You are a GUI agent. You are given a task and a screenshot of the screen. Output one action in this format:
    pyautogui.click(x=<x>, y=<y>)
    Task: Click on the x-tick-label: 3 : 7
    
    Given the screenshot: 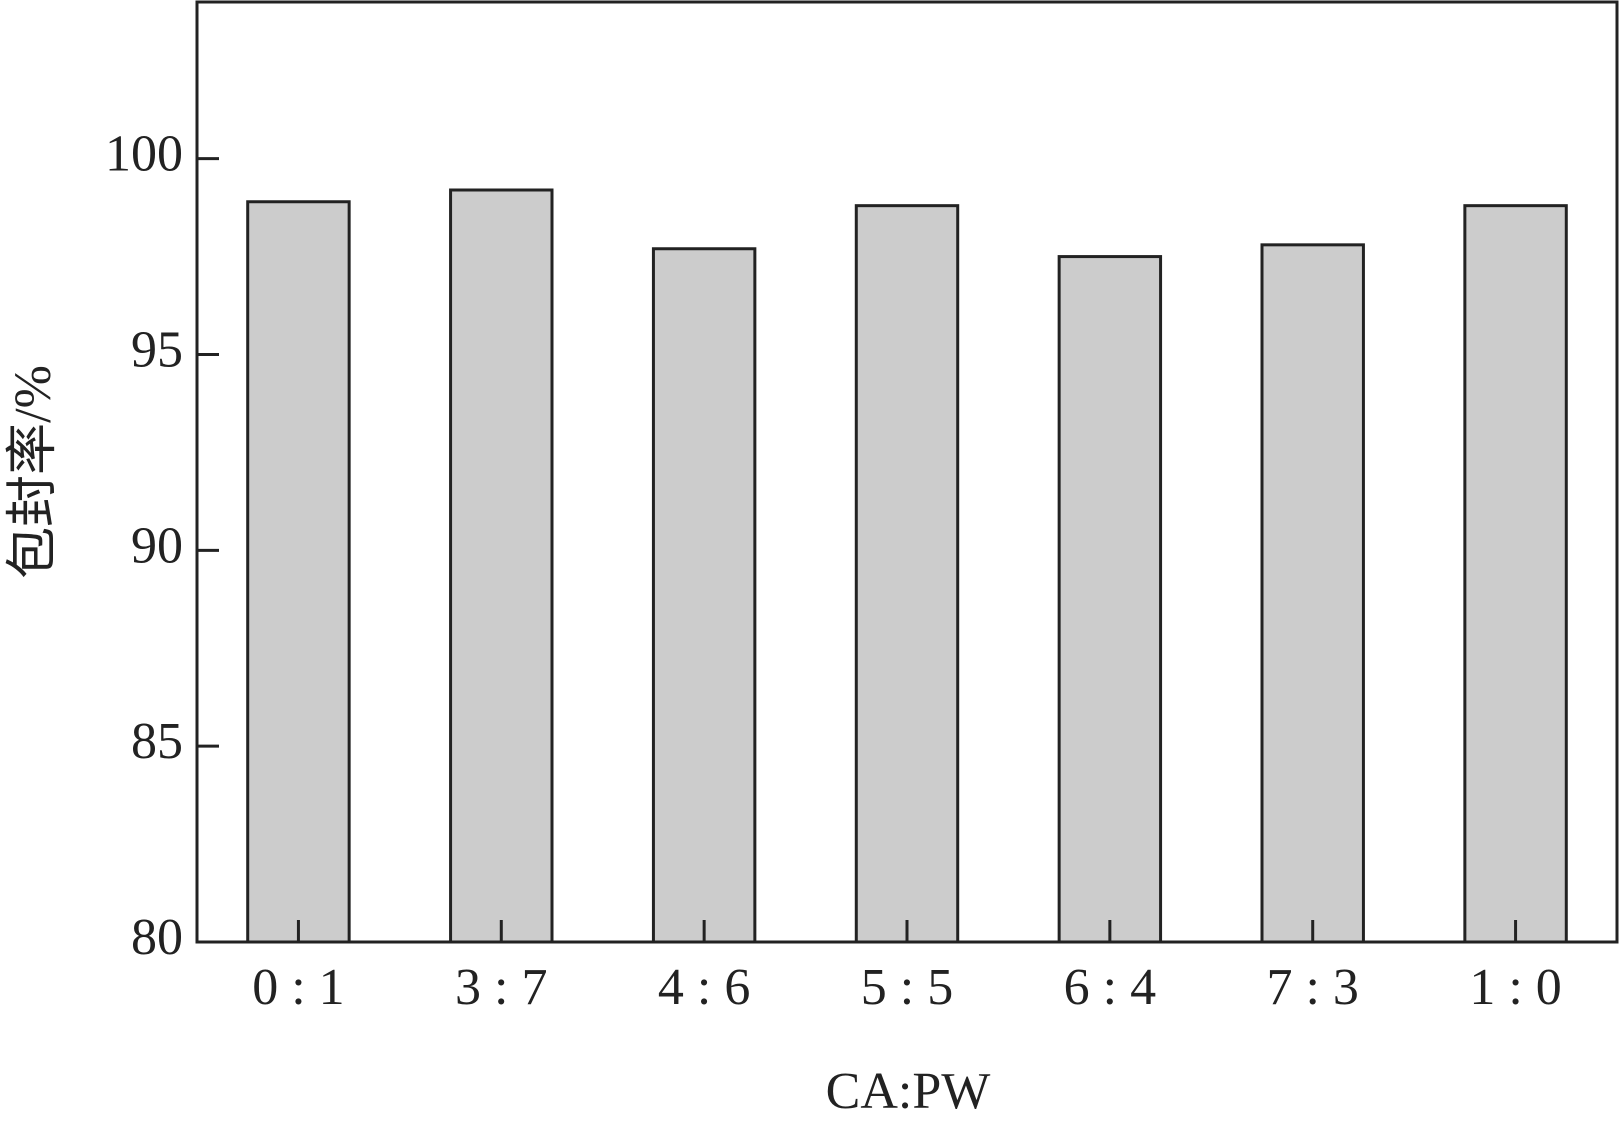 What is the action you would take?
    pyautogui.click(x=501, y=987)
    